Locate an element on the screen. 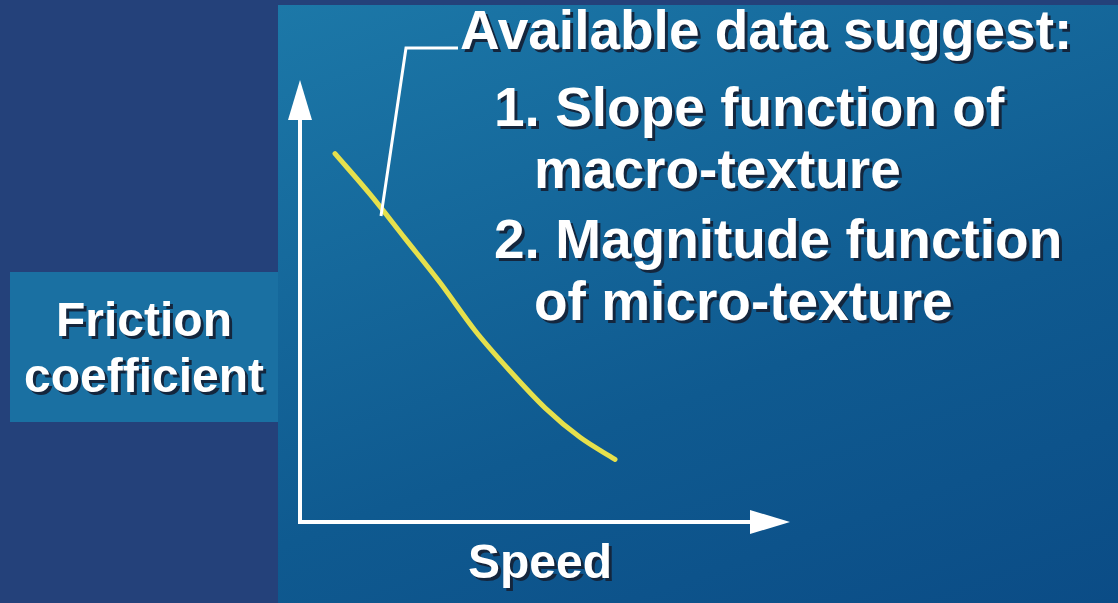 The image size is (1118, 603). y-axis-title: Friction coefficient is located at coordinates (143, 348).